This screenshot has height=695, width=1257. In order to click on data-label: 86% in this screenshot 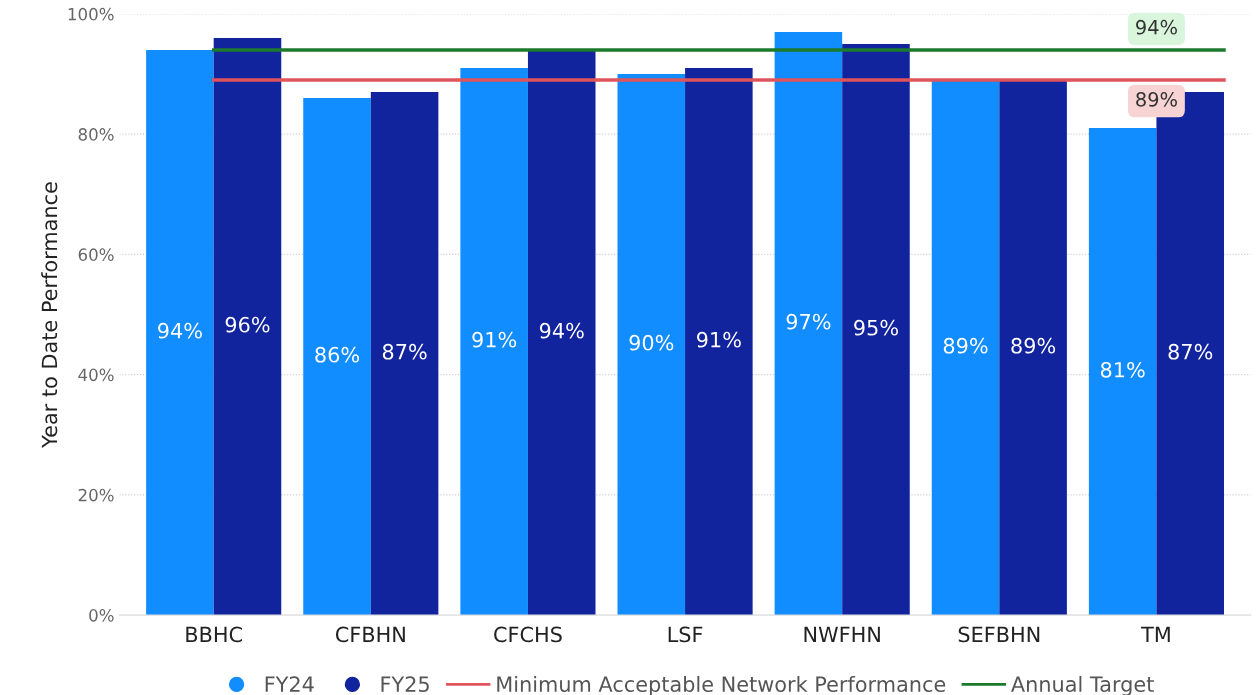, I will do `click(337, 354)`.